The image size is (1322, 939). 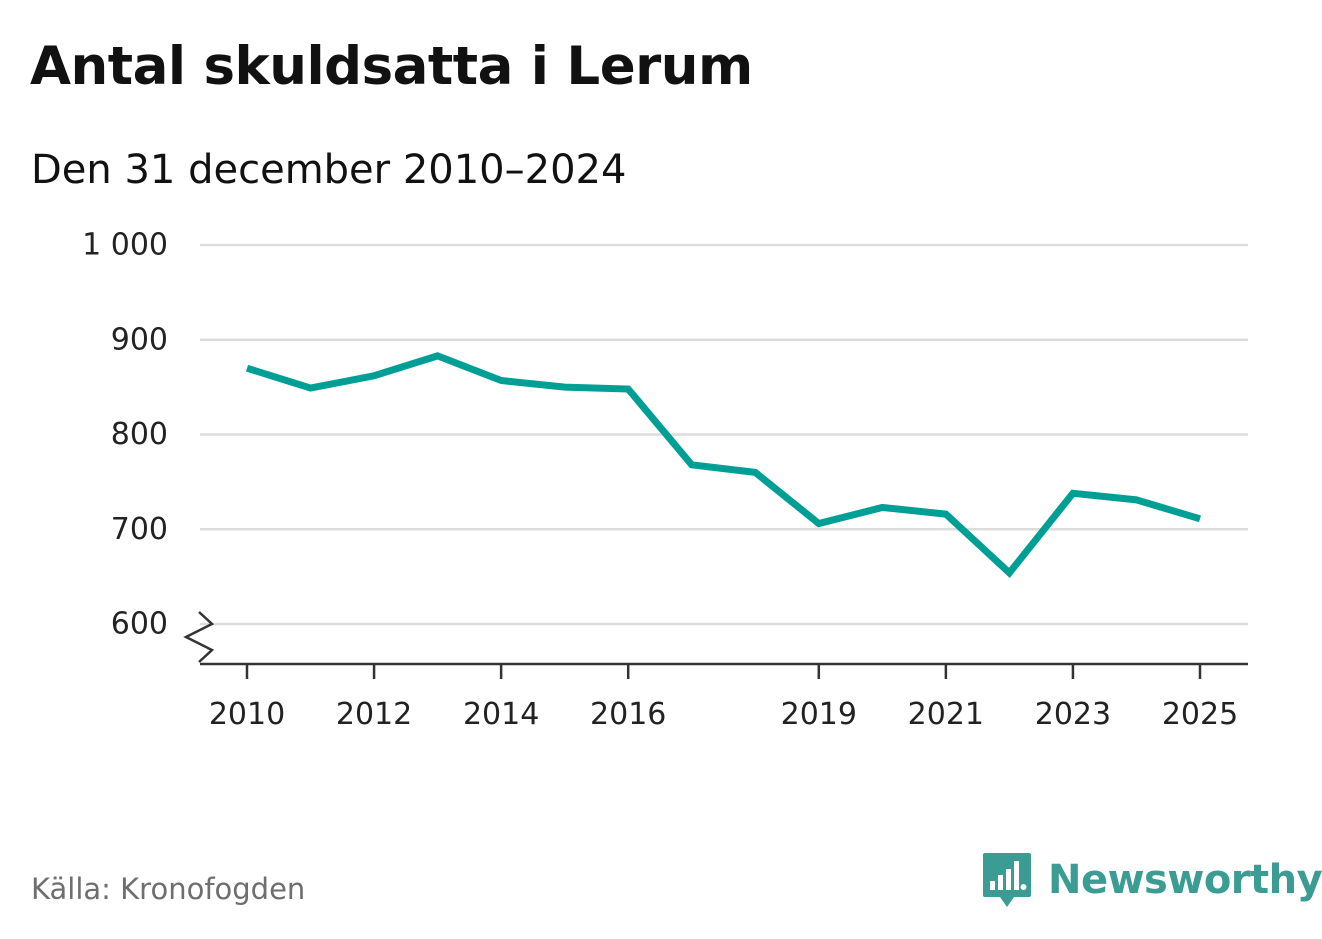 I want to click on data-point-2014, so click(x=501, y=380).